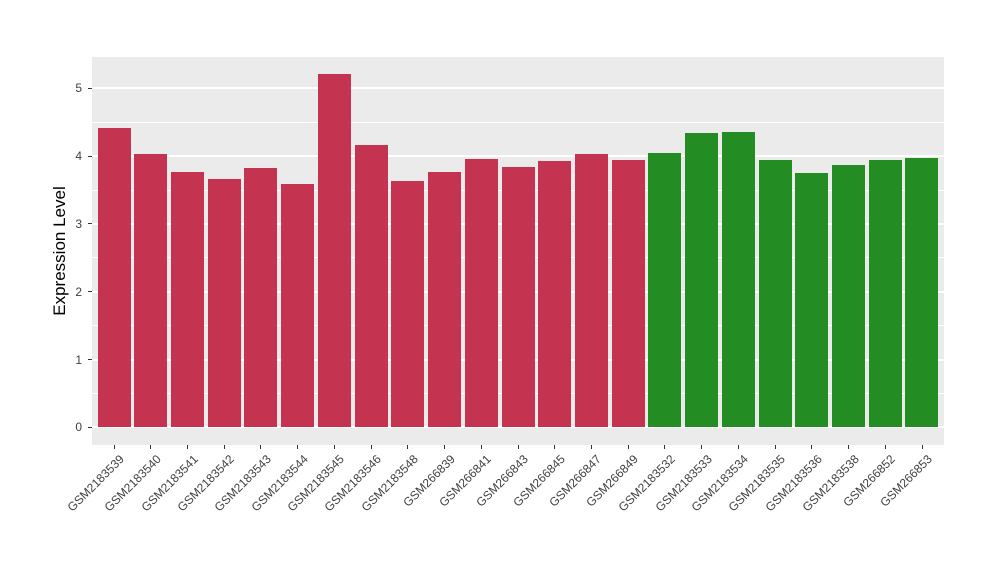 The height and width of the screenshot is (580, 1000). Describe the element at coordinates (78, 223) in the screenshot. I see `y-tick-label: 3` at that location.